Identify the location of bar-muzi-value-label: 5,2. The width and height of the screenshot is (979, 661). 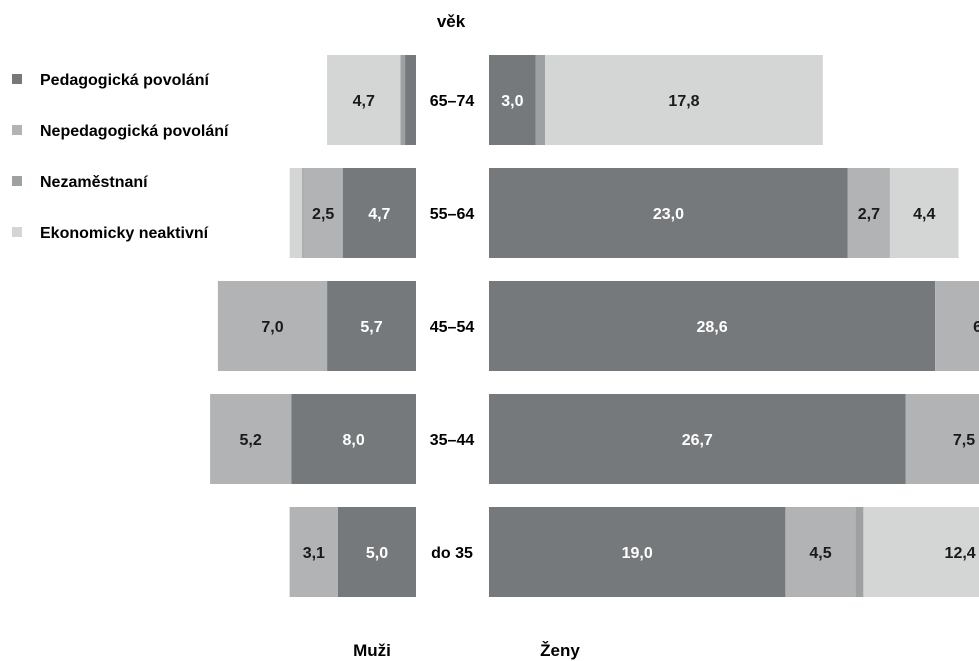
(251, 440).